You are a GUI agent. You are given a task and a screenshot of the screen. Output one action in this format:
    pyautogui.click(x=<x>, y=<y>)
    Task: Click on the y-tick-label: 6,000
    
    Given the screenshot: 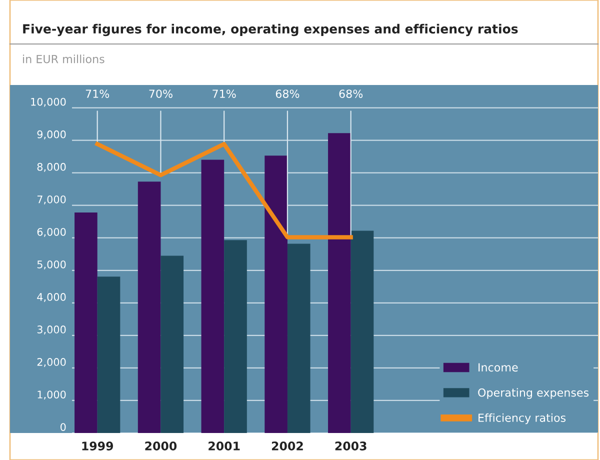 What is the action you would take?
    pyautogui.click(x=51, y=232)
    